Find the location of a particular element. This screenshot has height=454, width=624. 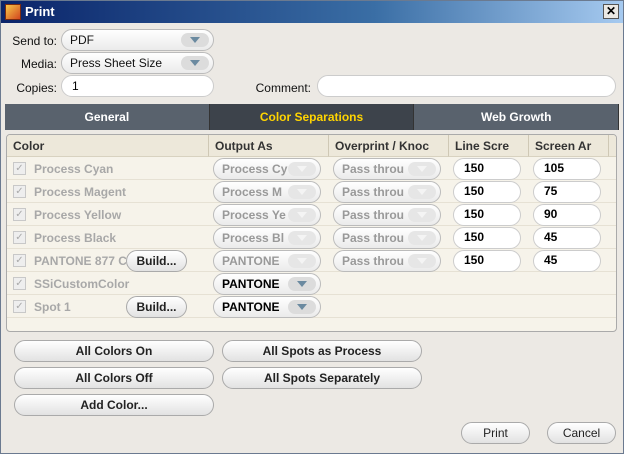

send-to-select: PDF is located at coordinates (137, 40).